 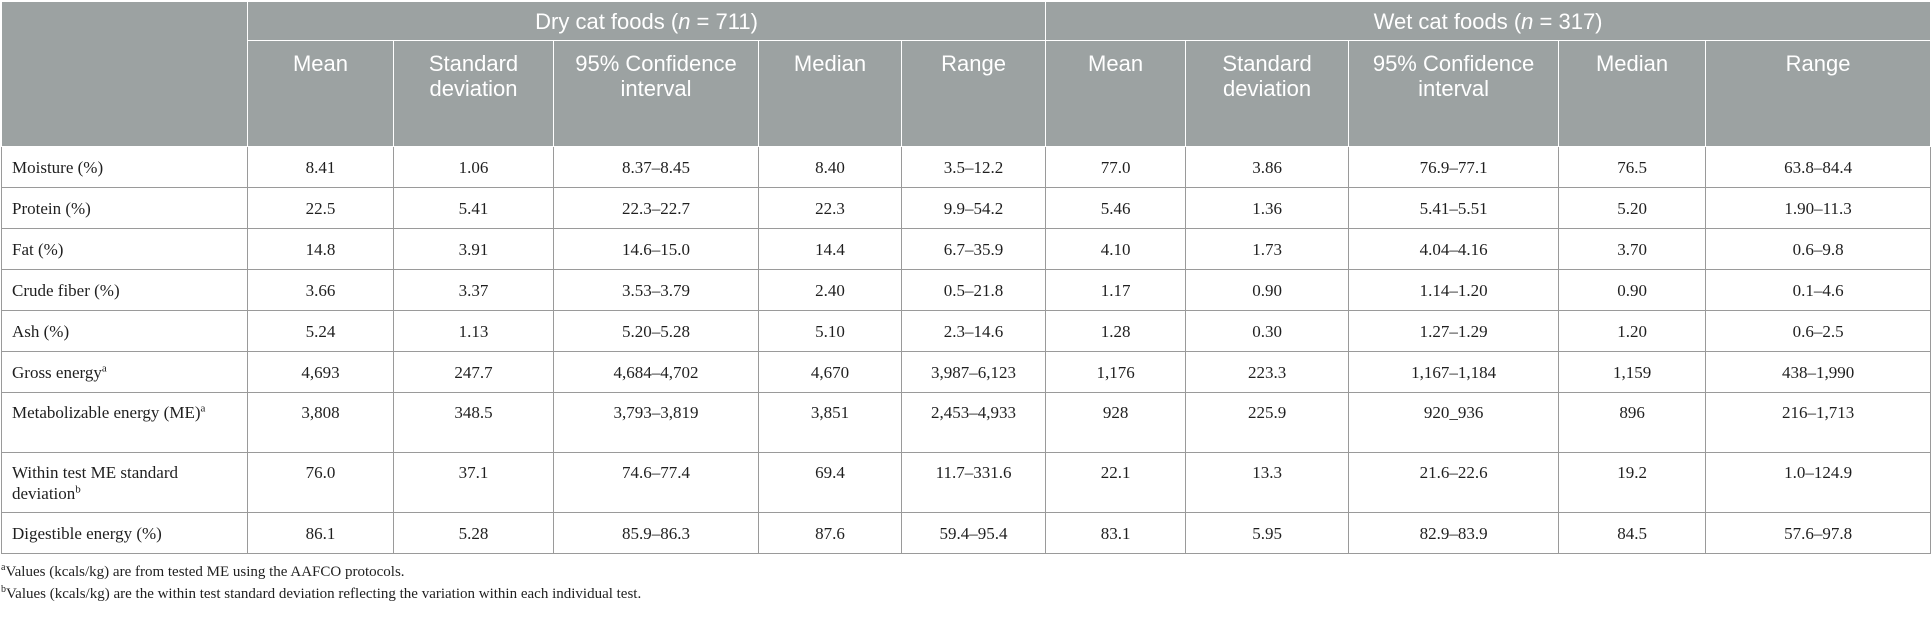 I want to click on row-label: Crude fiber (%), so click(x=124, y=290).